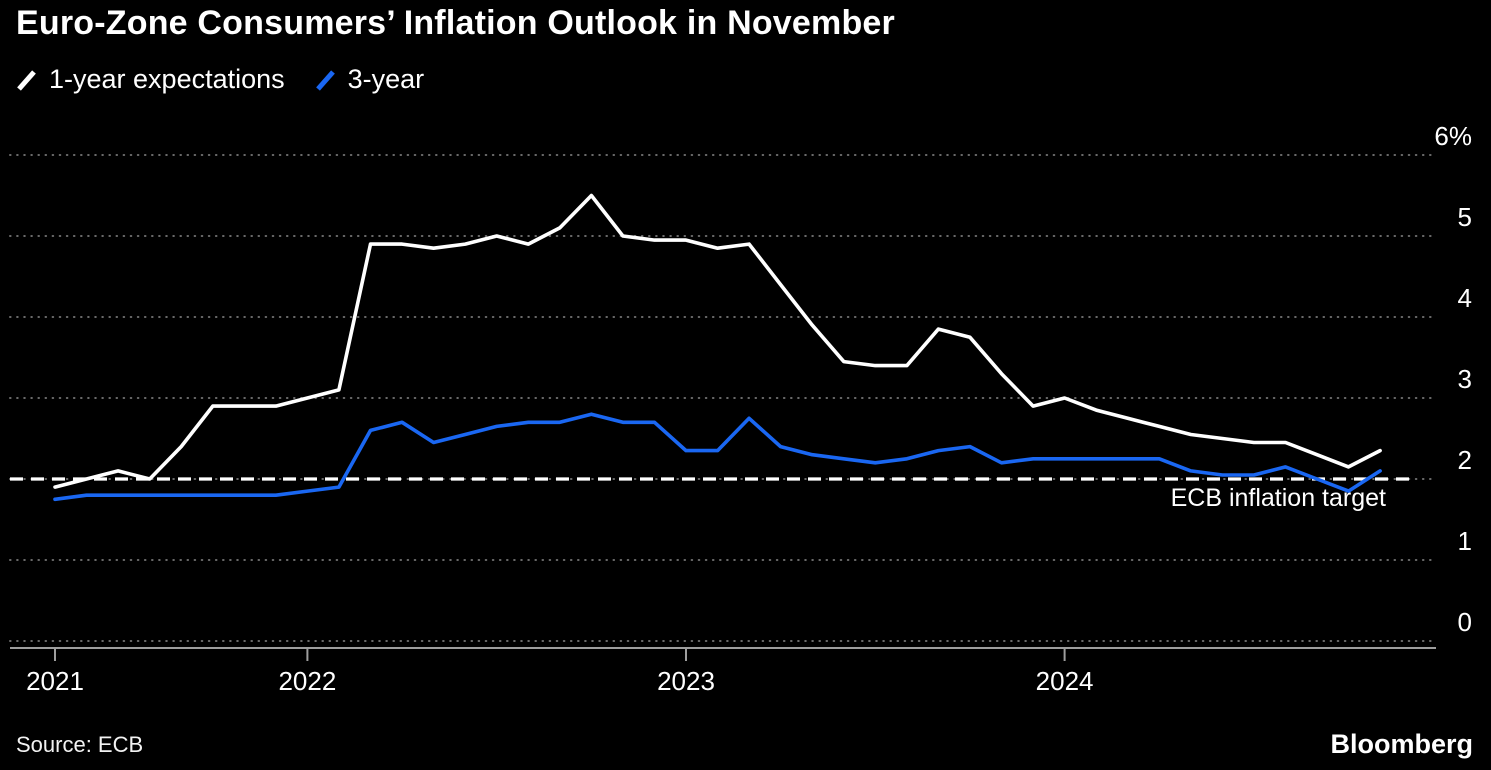 The image size is (1491, 770). What do you see at coordinates (717, 457) in the screenshot?
I see `series-3-year` at bounding box center [717, 457].